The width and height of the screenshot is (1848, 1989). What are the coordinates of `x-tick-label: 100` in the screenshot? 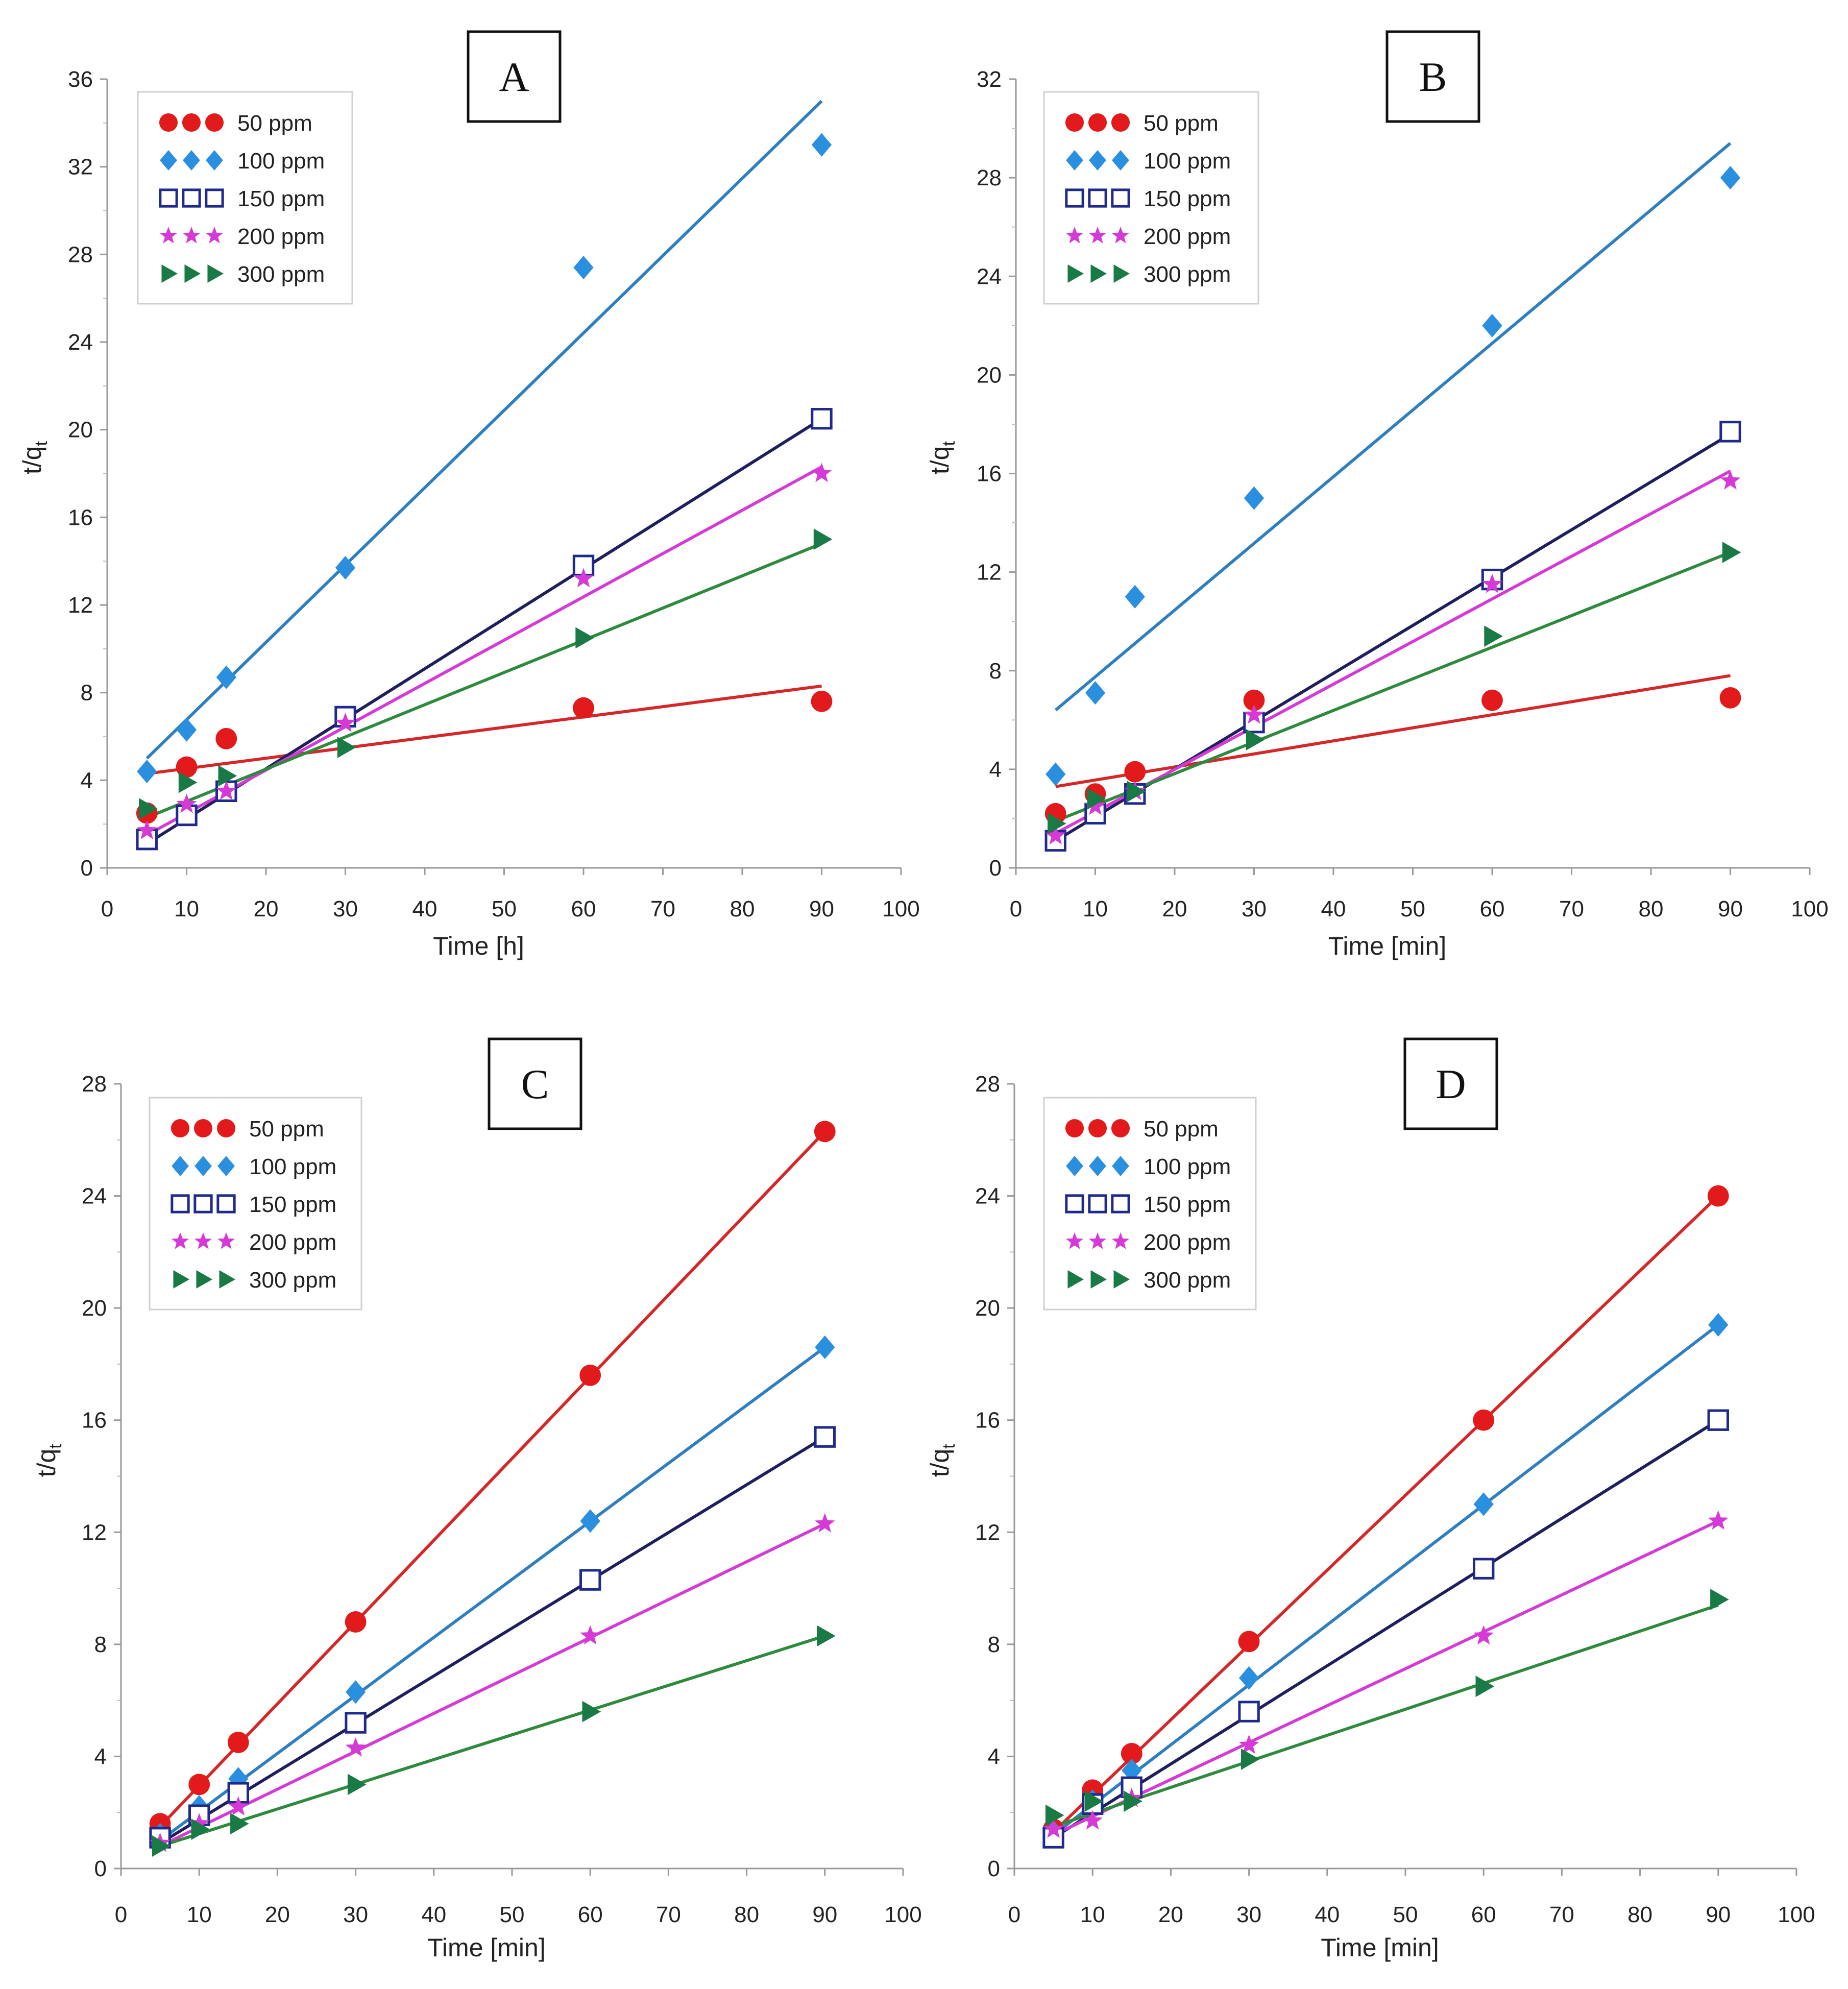 It's located at (1809, 908).